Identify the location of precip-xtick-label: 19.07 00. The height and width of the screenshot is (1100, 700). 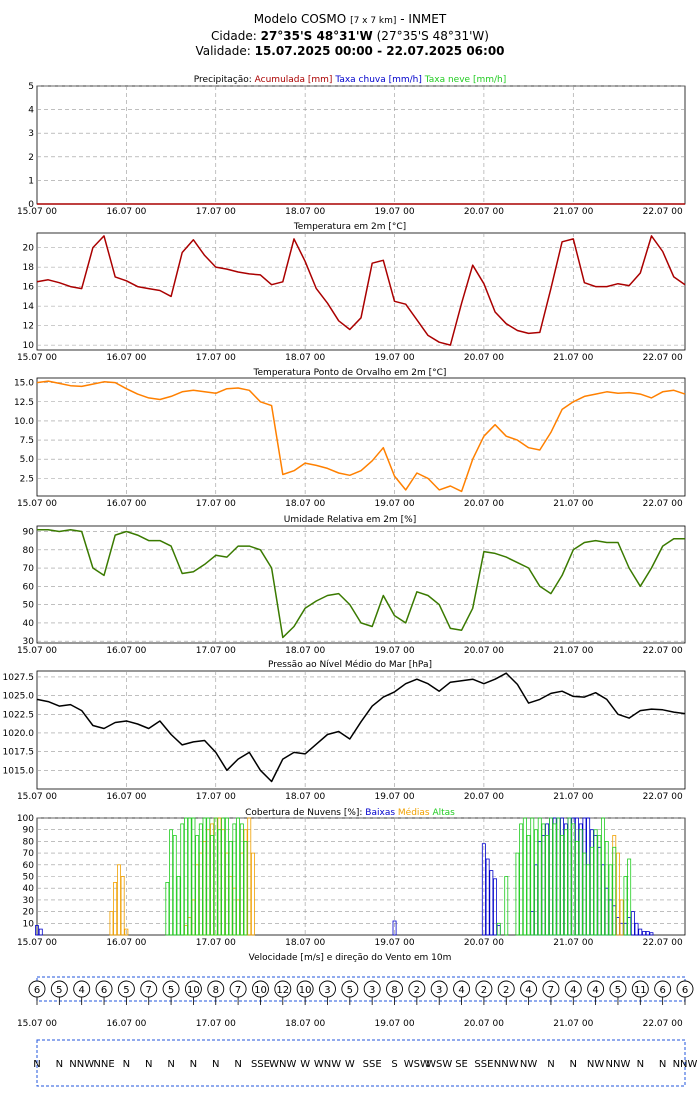
(394, 212).